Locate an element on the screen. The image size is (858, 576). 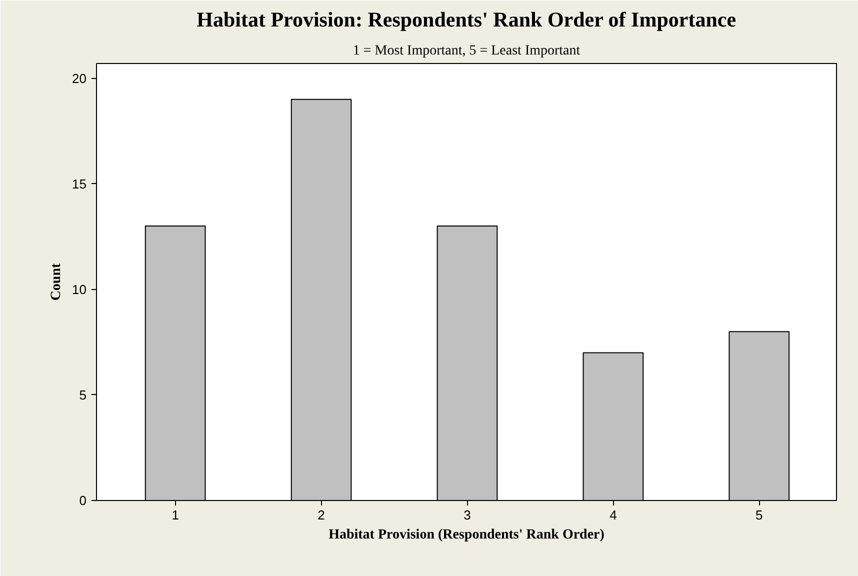
y-tick-label: 20 is located at coordinates (79, 78).